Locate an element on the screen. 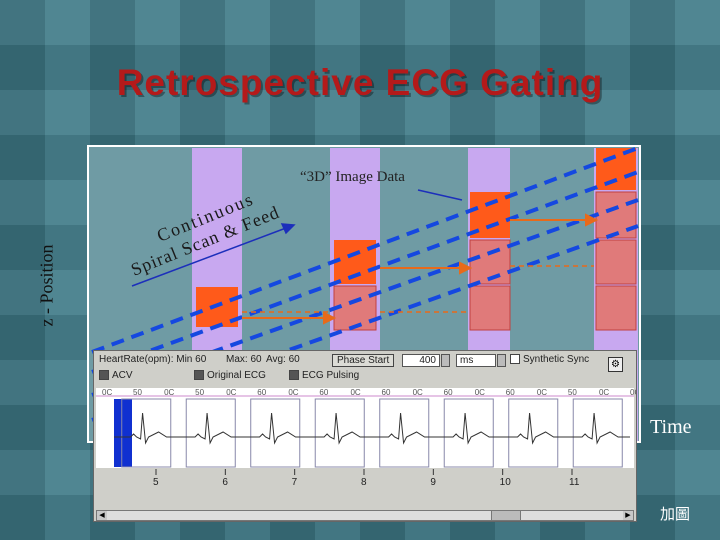 The height and width of the screenshot is (540, 720). spiral-arrow-head is located at coordinates (288, 229).